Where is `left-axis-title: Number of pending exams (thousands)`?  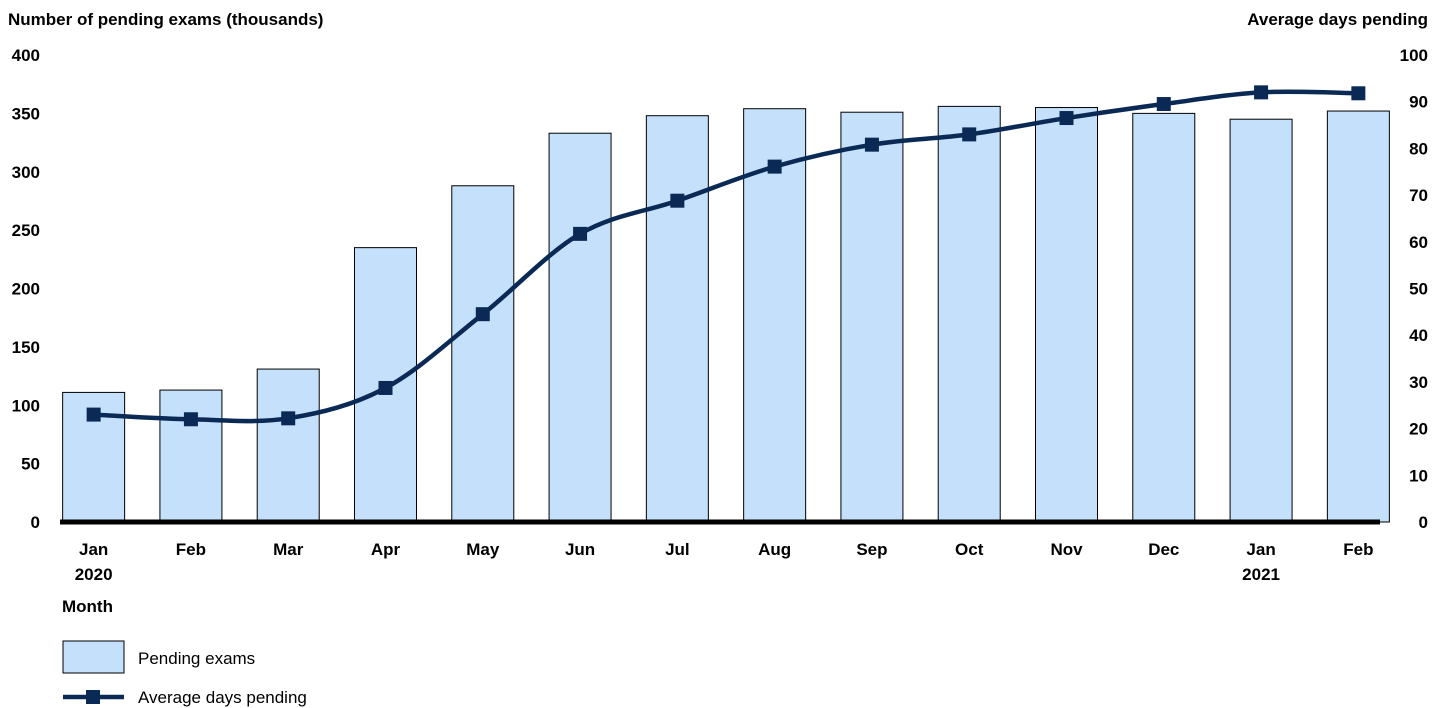
left-axis-title: Number of pending exams (thousands) is located at coordinates (165, 19).